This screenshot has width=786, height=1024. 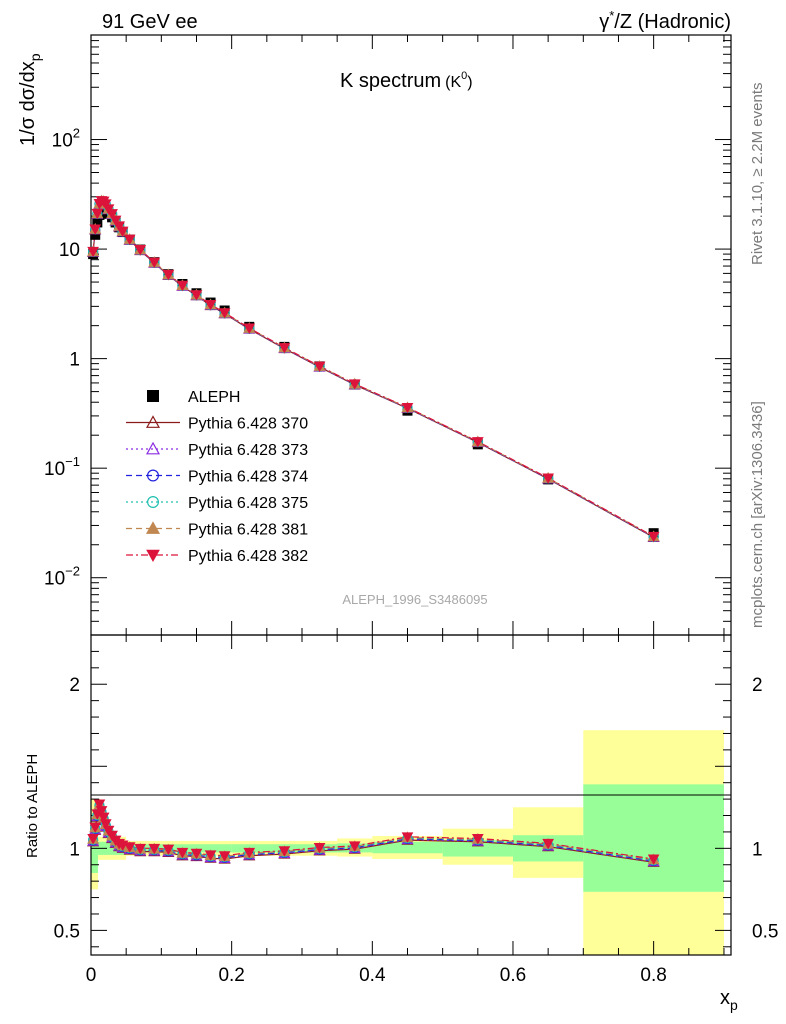 I want to click on y-tick-label-ratio-right: 2, so click(x=757, y=685).